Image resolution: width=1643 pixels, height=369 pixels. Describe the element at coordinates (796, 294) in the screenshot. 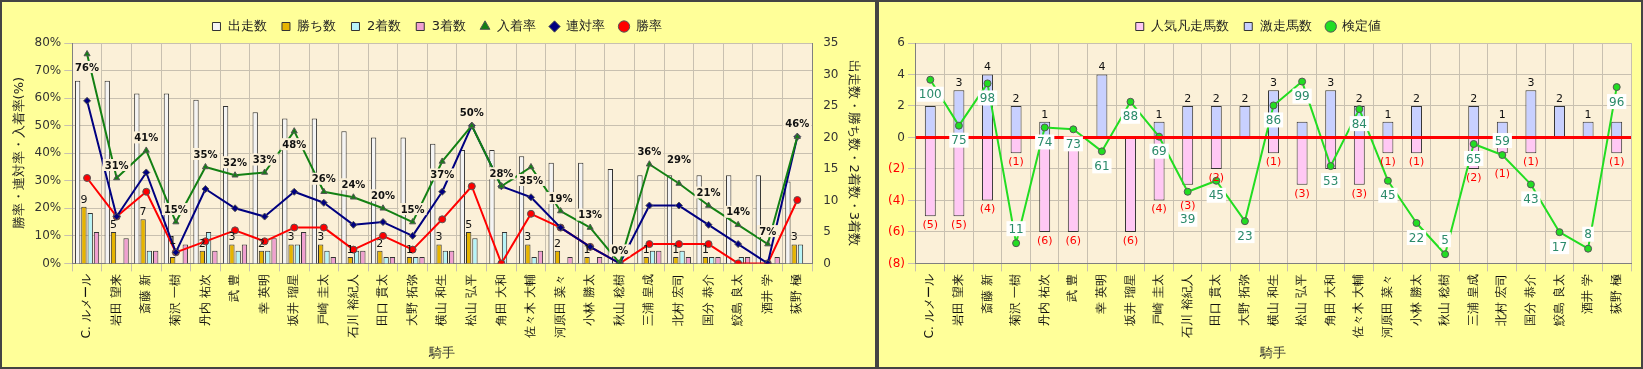

I see `x-tick-label: 荻野 極` at that location.